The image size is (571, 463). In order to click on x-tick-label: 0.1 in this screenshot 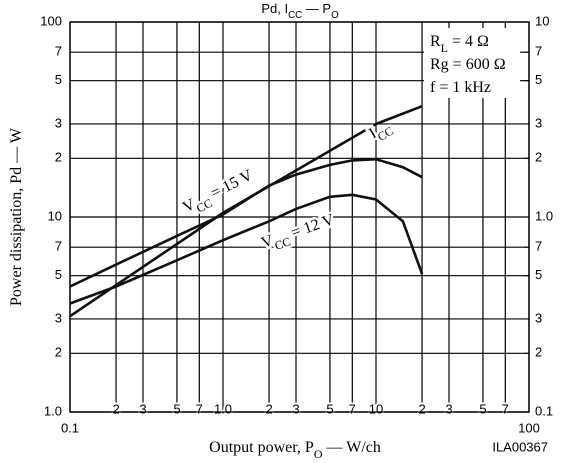, I will do `click(70, 427)`.